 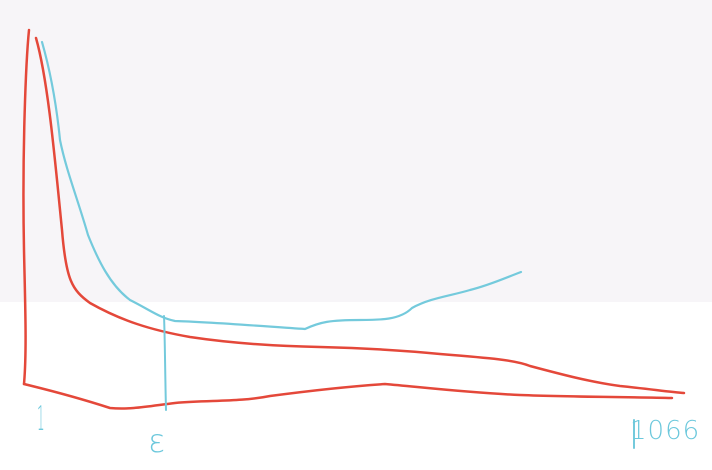 What do you see at coordinates (41, 419) in the screenshot?
I see `left-tick-label: 1` at bounding box center [41, 419].